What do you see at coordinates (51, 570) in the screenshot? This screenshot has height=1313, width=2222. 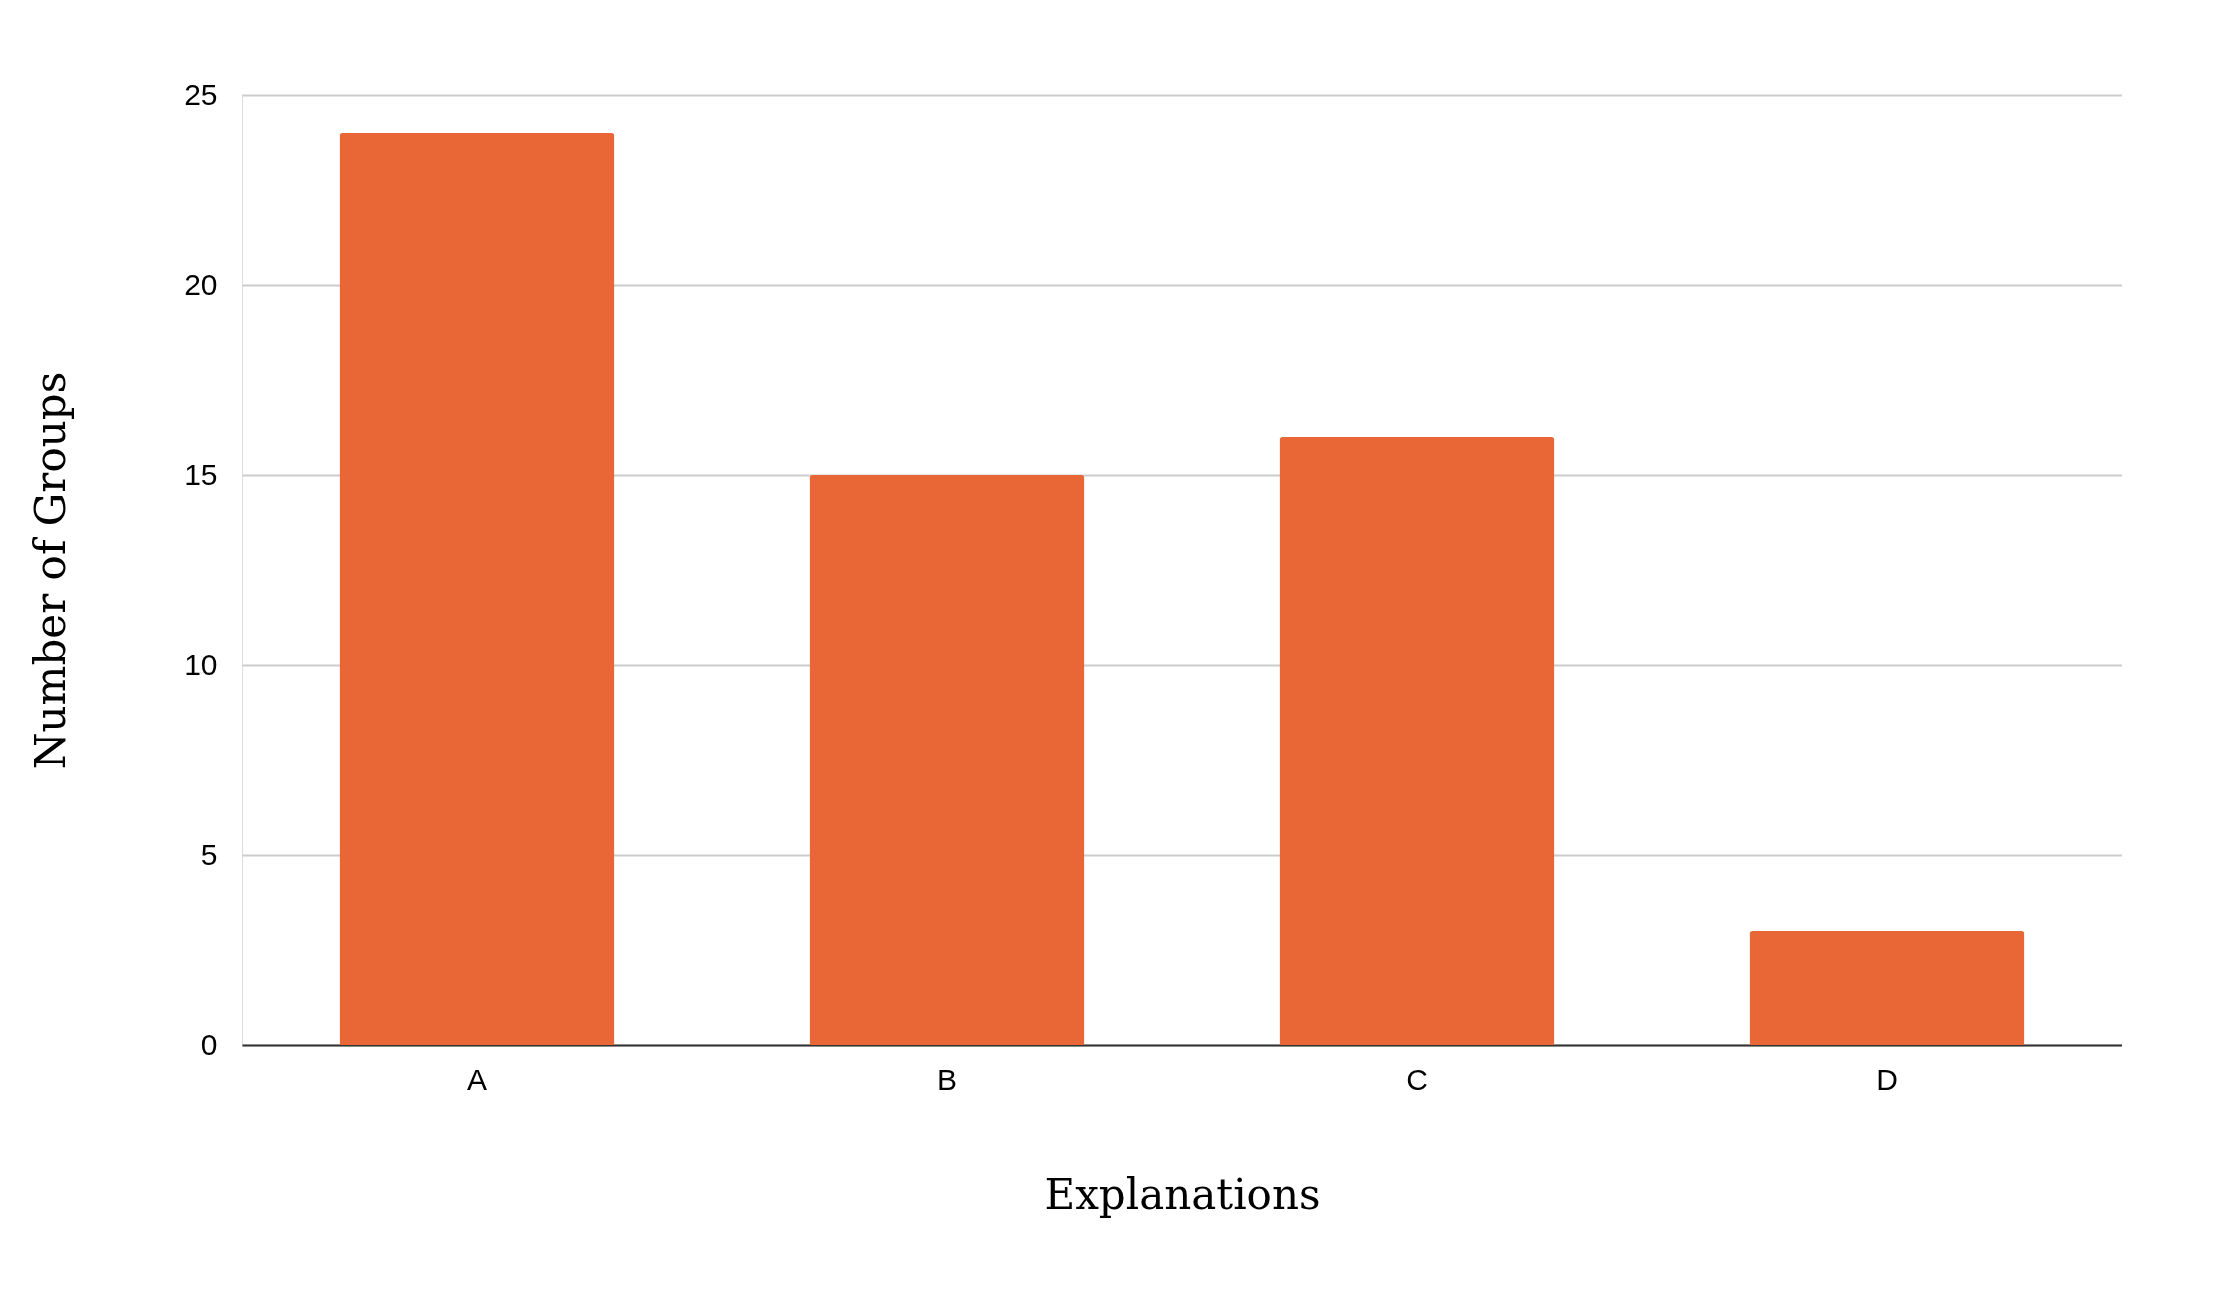 I see `y-axis-title: Number of Groups` at bounding box center [51, 570].